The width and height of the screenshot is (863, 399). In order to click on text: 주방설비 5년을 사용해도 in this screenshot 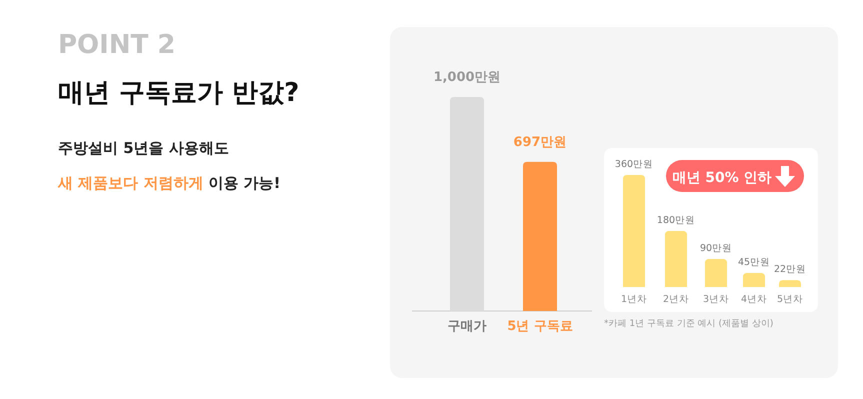, I will do `click(143, 148)`.